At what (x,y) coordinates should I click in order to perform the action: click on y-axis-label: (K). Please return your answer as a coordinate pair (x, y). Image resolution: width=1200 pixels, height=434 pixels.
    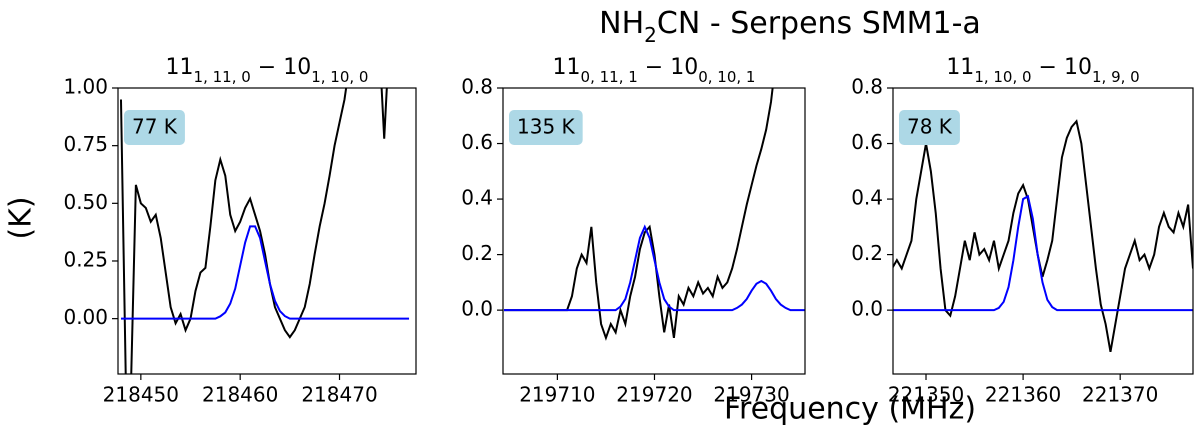
    Looking at the image, I should click on (21, 217).